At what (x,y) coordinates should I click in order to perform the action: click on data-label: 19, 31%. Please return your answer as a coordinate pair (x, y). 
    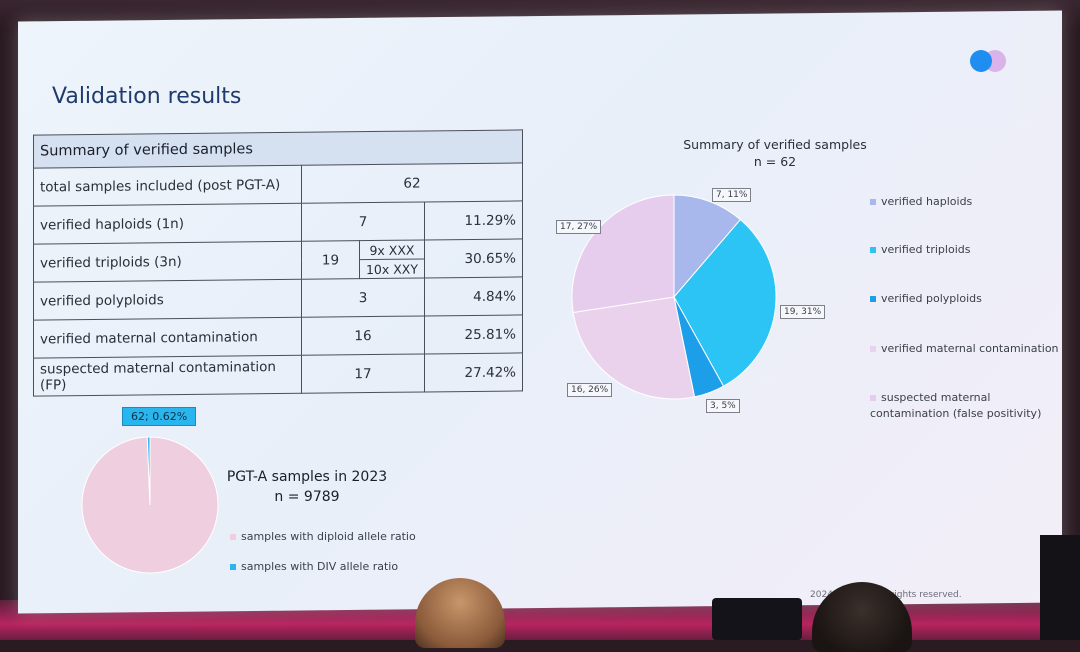
    Looking at the image, I should click on (803, 312).